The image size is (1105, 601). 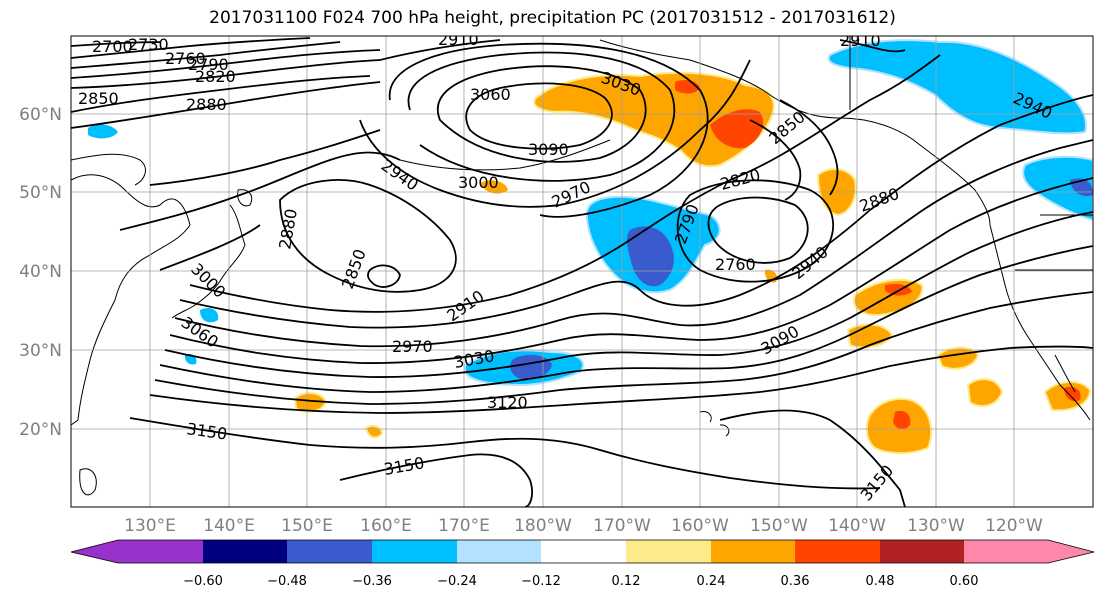 What do you see at coordinates (386, 526) in the screenshot?
I see `lon-label: 160°E` at bounding box center [386, 526].